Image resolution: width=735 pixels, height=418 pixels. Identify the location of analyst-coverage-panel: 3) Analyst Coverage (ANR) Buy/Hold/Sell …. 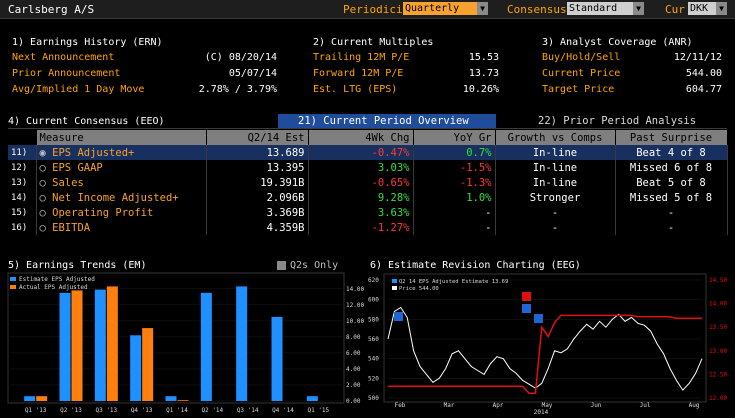
(632, 68).